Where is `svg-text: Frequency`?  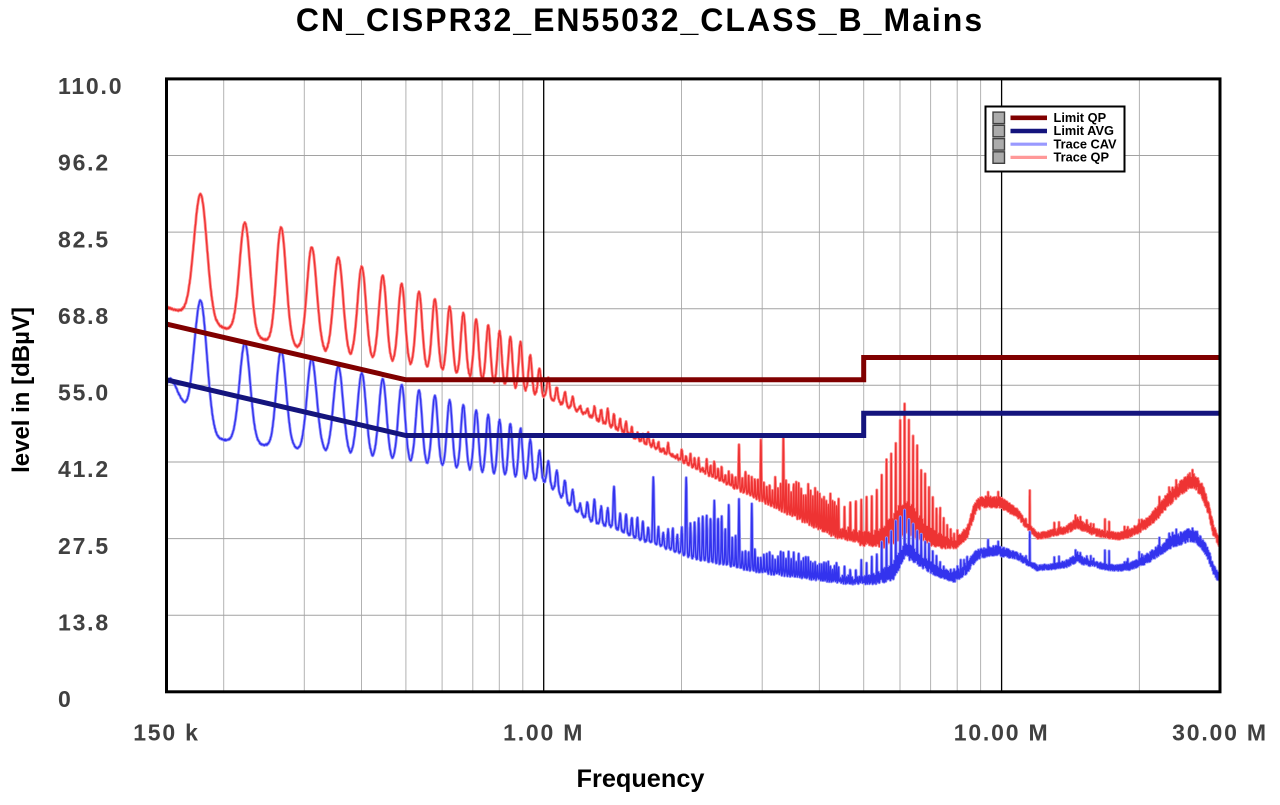
svg-text: Frequency is located at coordinates (641, 779).